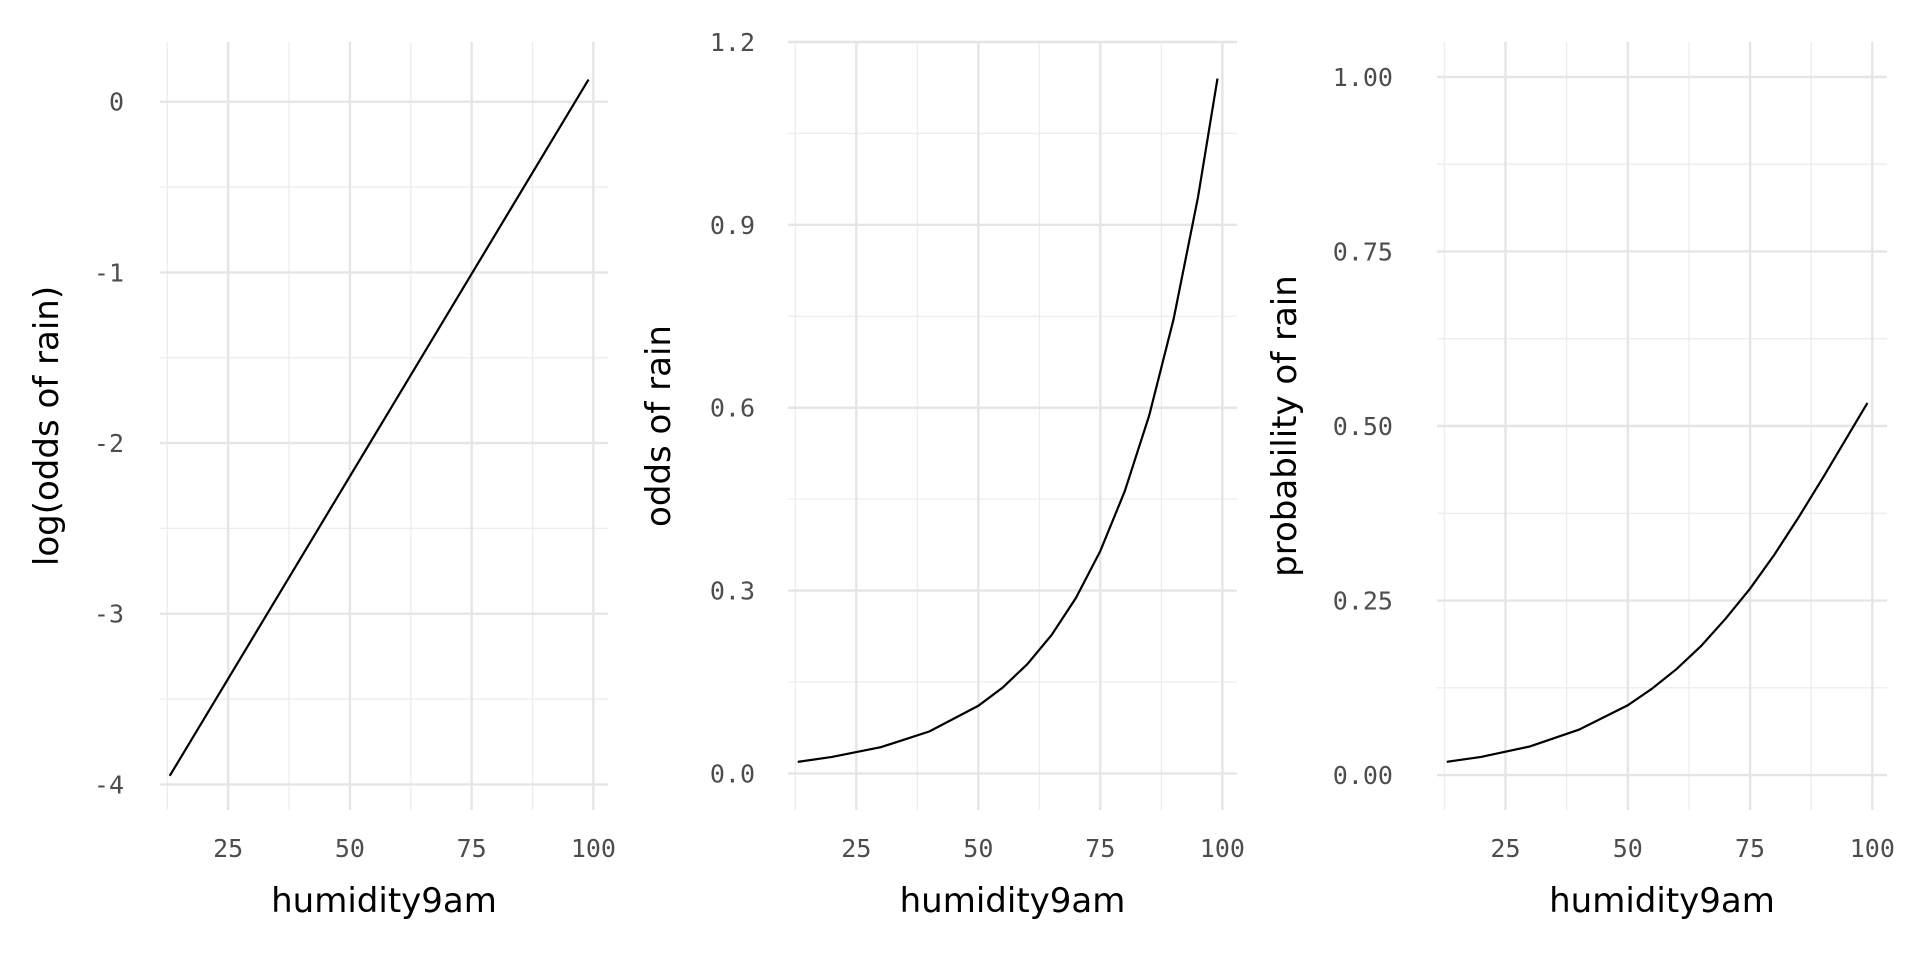 The height and width of the screenshot is (960, 1920). I want to click on y-tick-label: 1.00, so click(1363, 77).